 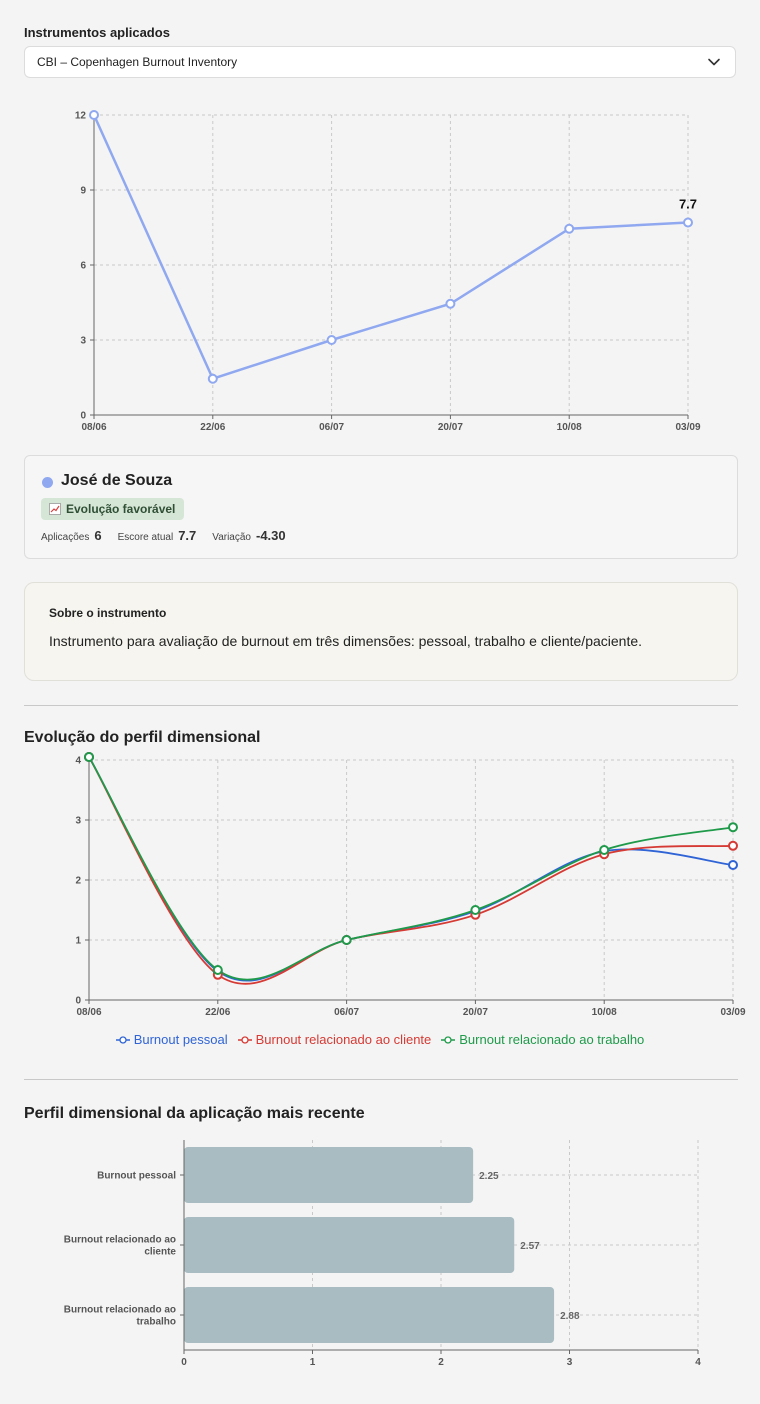 What do you see at coordinates (81, 116) in the screenshot?
I see `y-tick-label: 12` at bounding box center [81, 116].